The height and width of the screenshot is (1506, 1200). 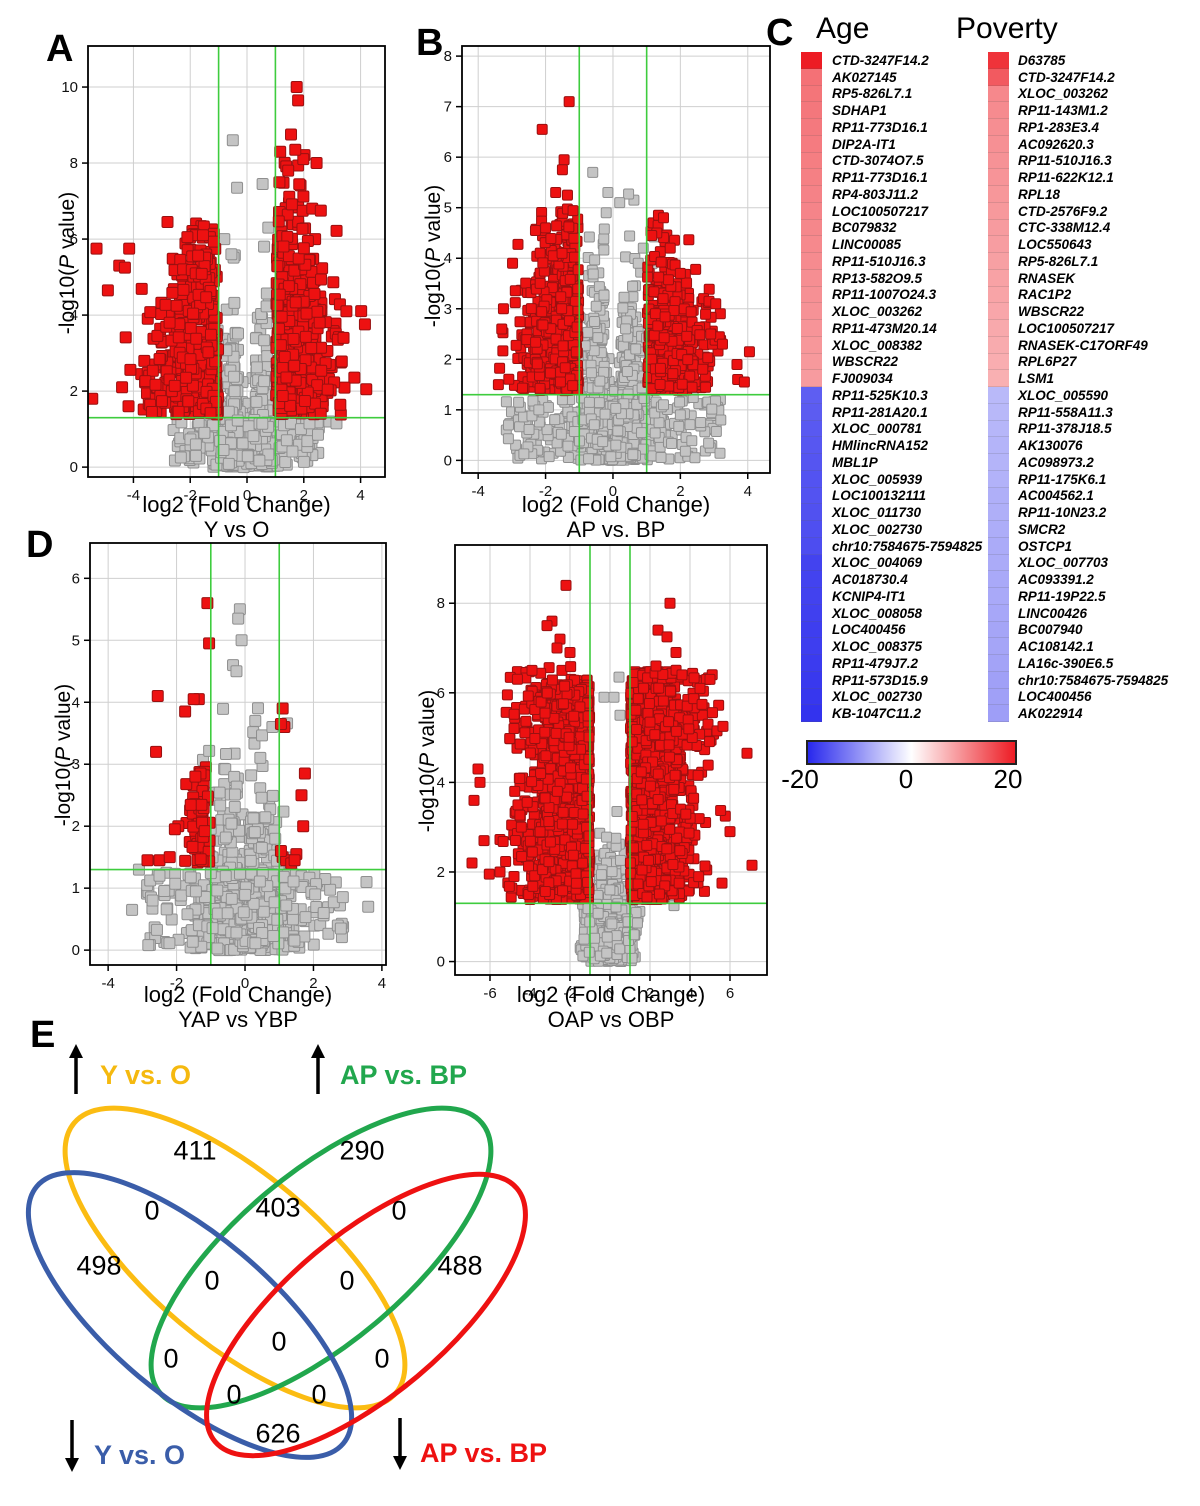 I want to click on svg-text: 6, so click(x=74, y=239).